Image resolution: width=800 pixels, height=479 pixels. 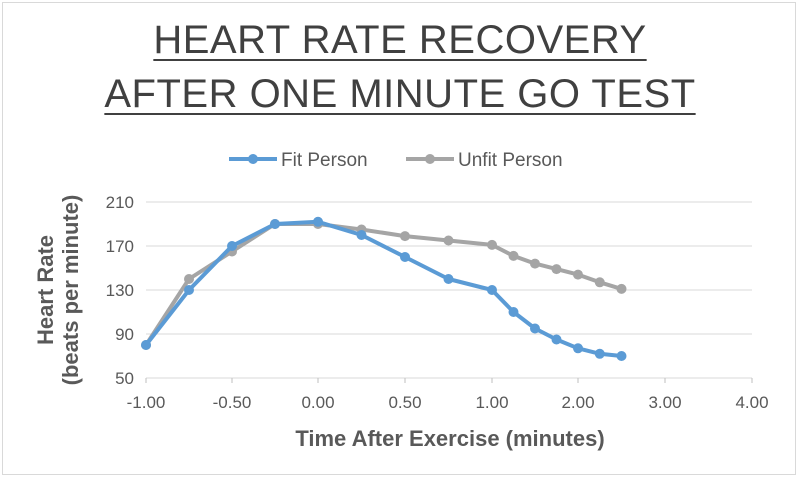 I want to click on x-tick-label: -1.00, so click(x=146, y=402).